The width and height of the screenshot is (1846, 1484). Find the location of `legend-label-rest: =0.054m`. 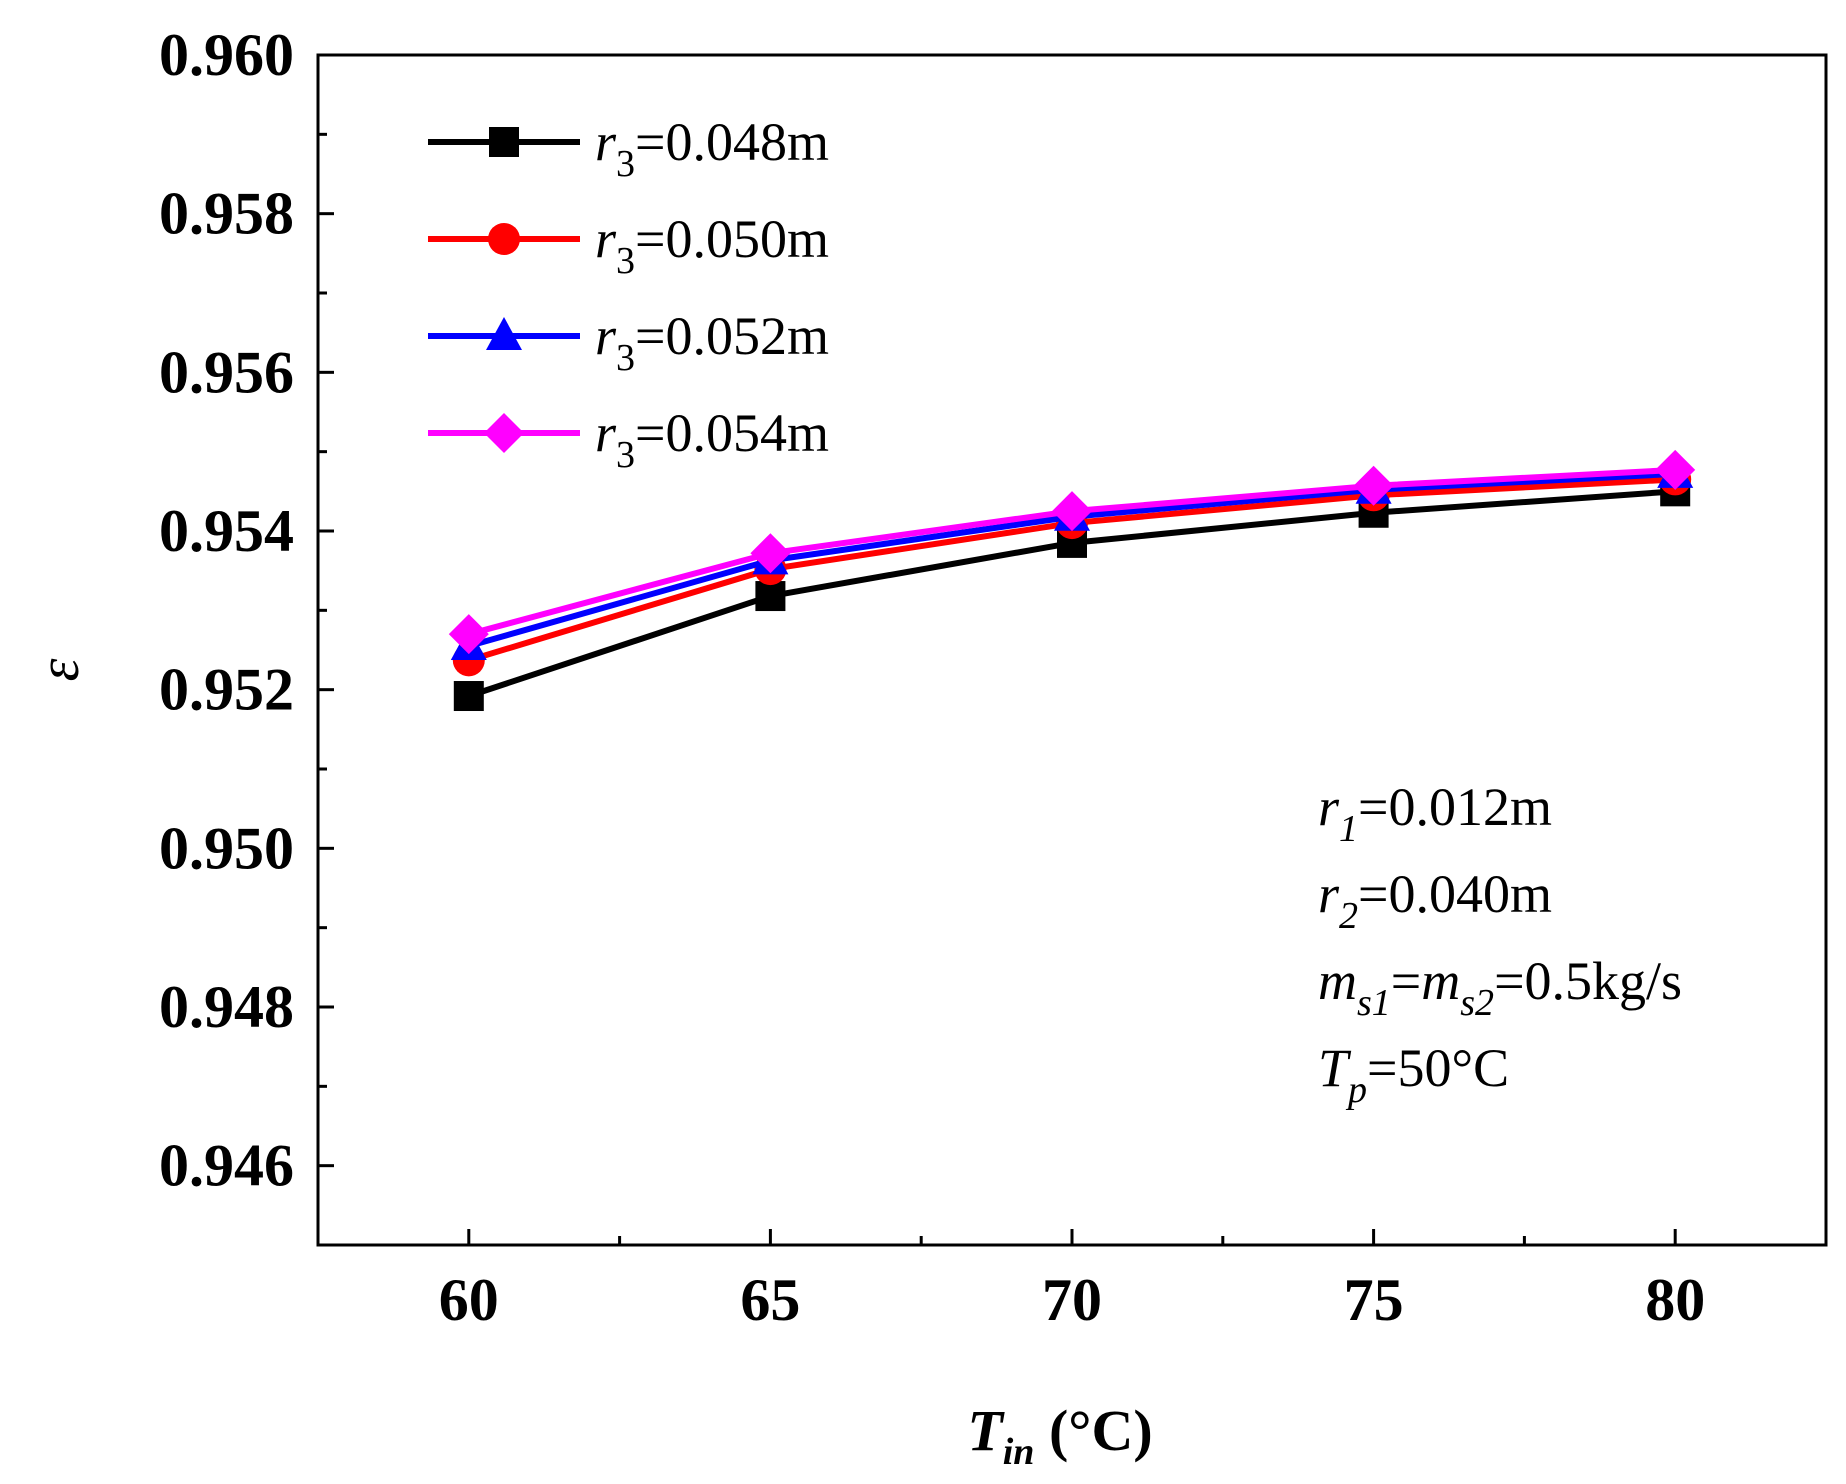

legend-label-rest: =0.054m is located at coordinates (732, 433).